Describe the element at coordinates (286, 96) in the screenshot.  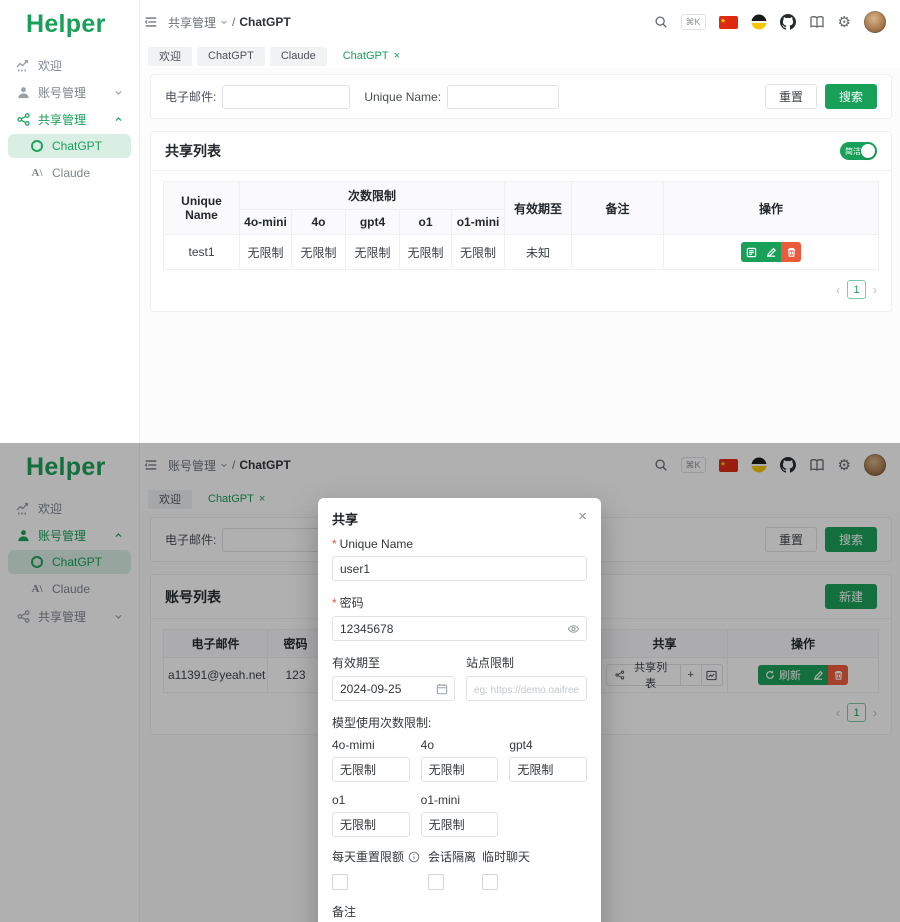
I see `email-input` at that location.